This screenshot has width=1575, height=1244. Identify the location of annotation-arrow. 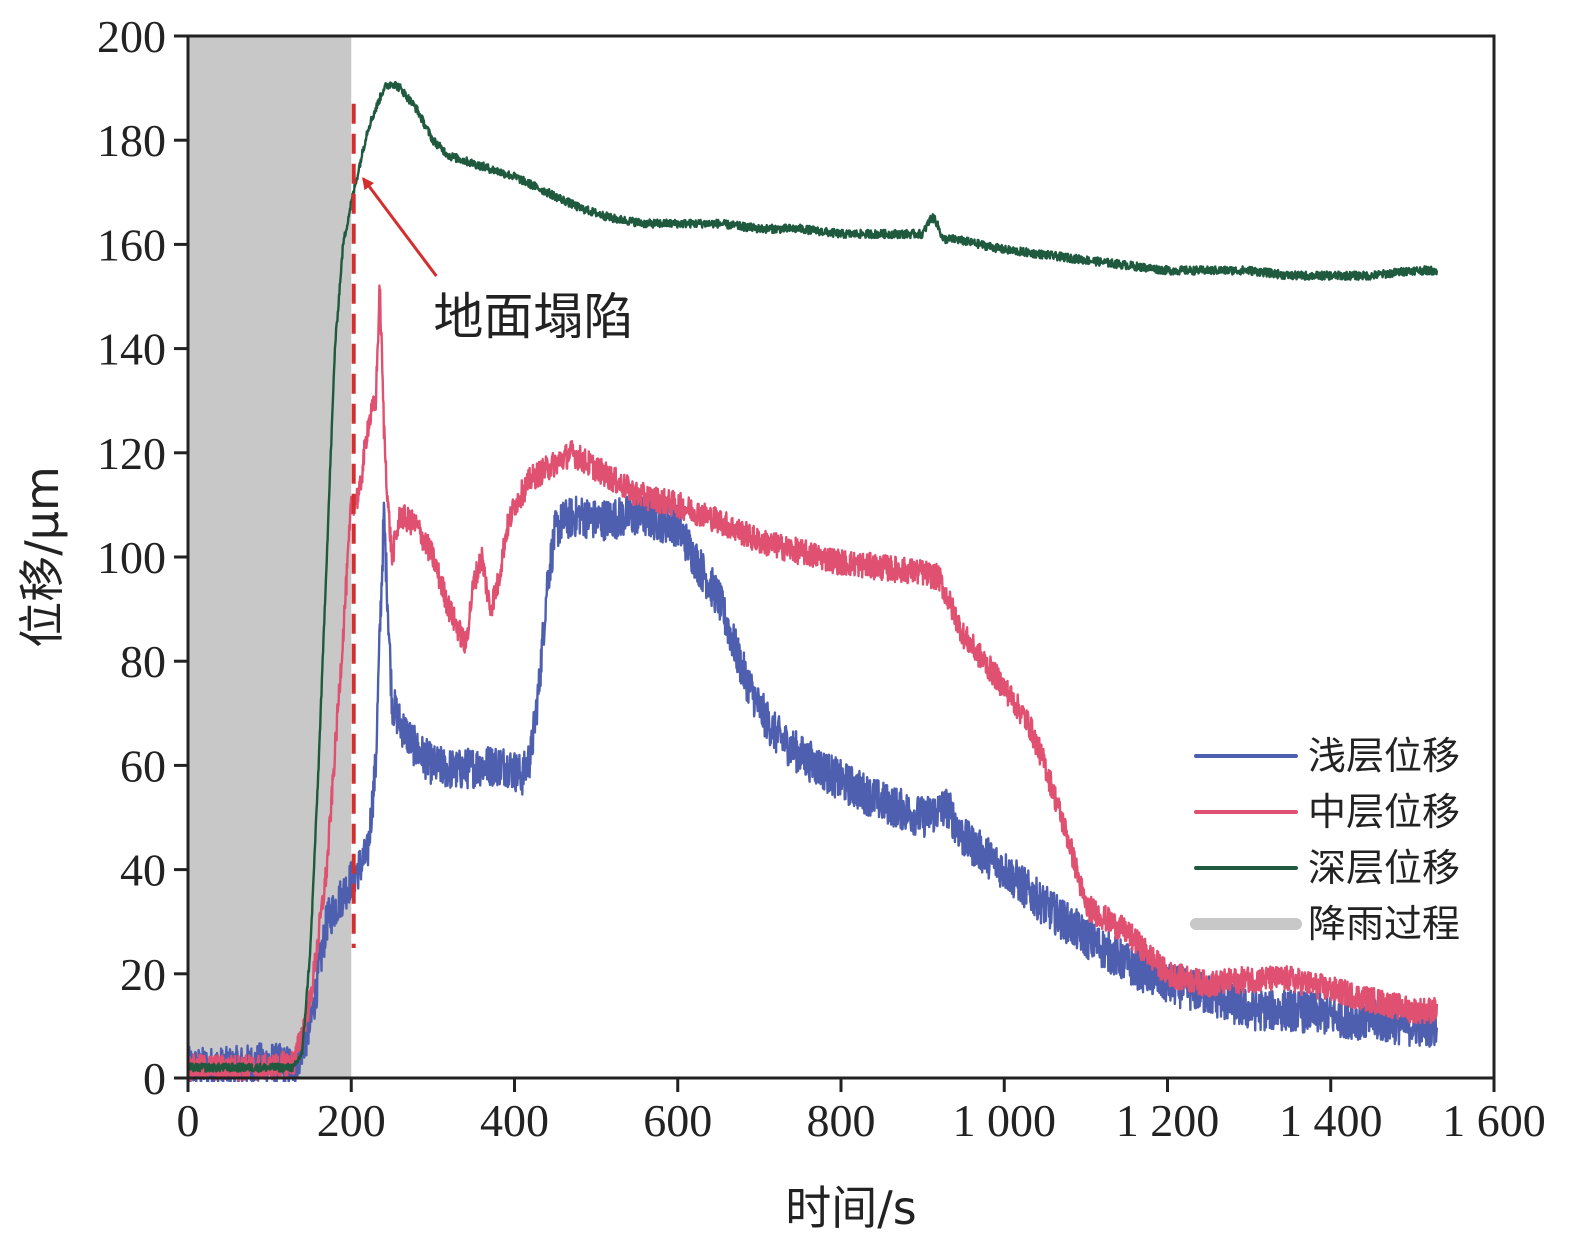
(400, 227).